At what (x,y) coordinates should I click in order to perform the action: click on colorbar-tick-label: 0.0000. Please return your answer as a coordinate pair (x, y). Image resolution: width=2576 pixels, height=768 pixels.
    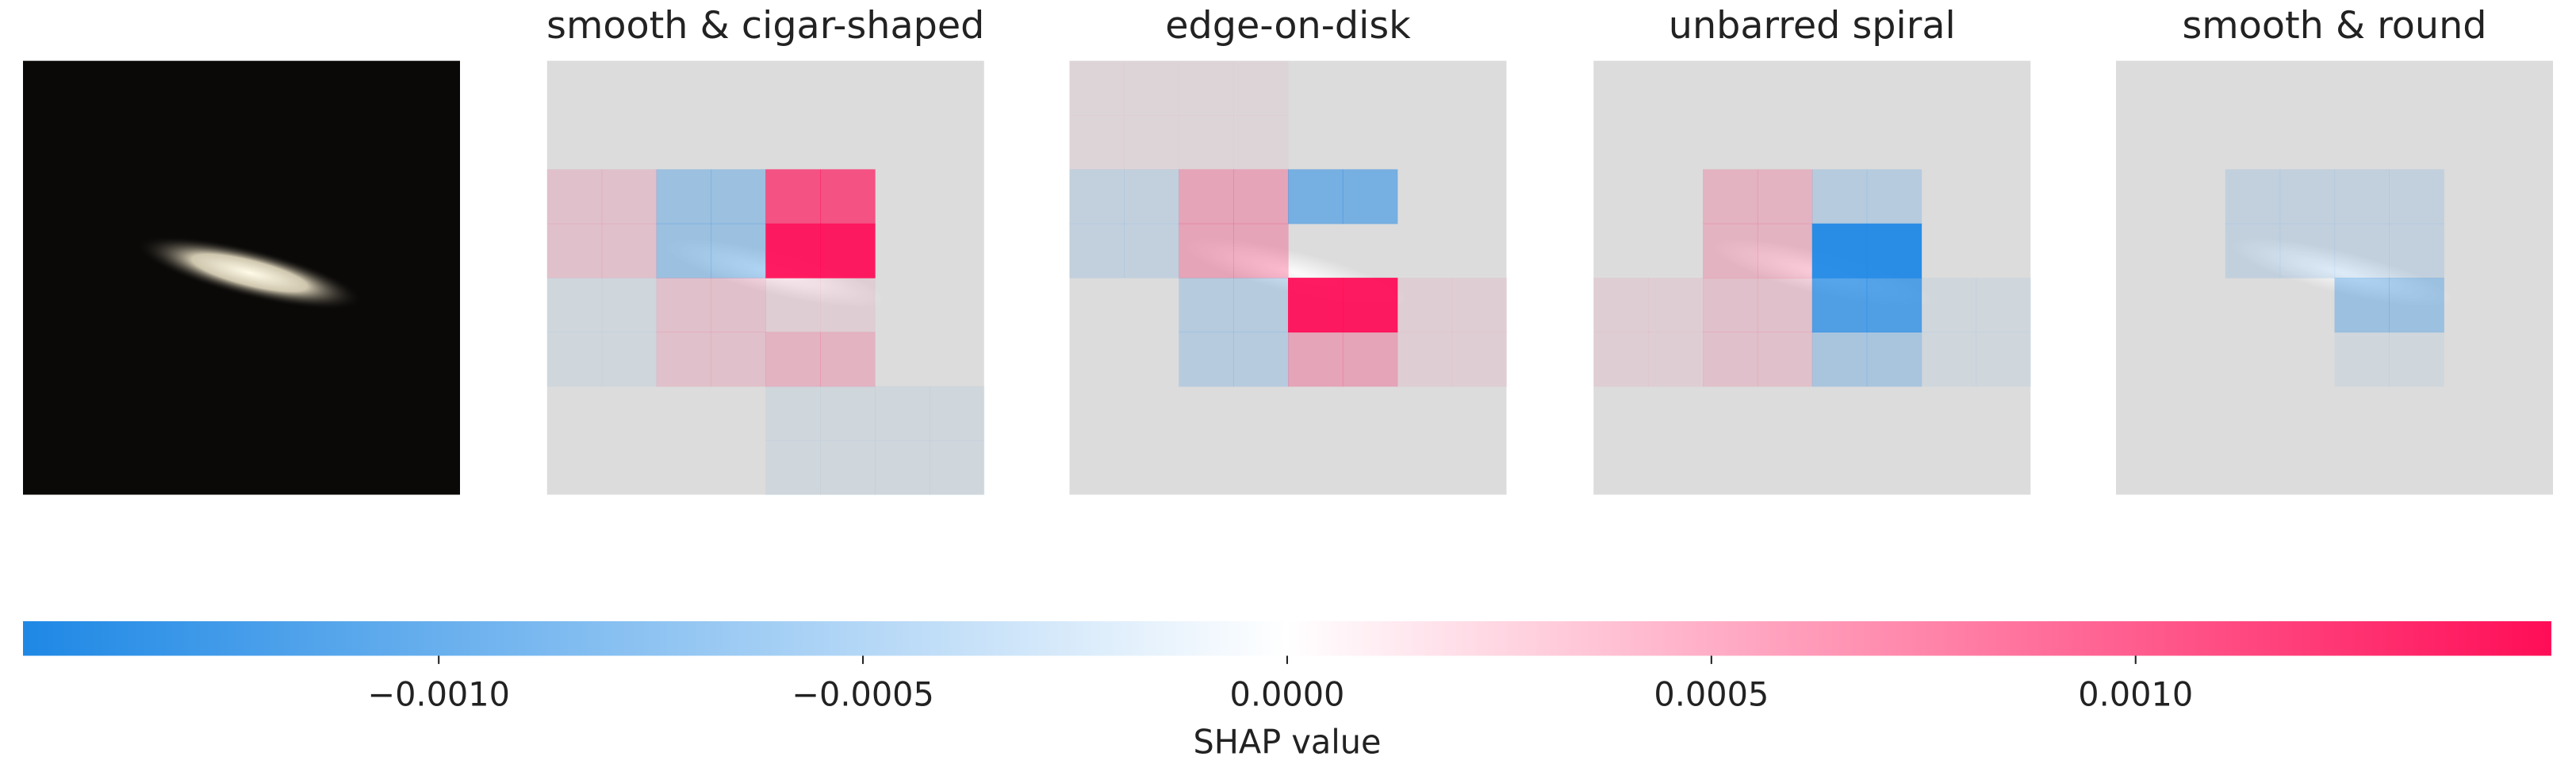
    Looking at the image, I should click on (1287, 694).